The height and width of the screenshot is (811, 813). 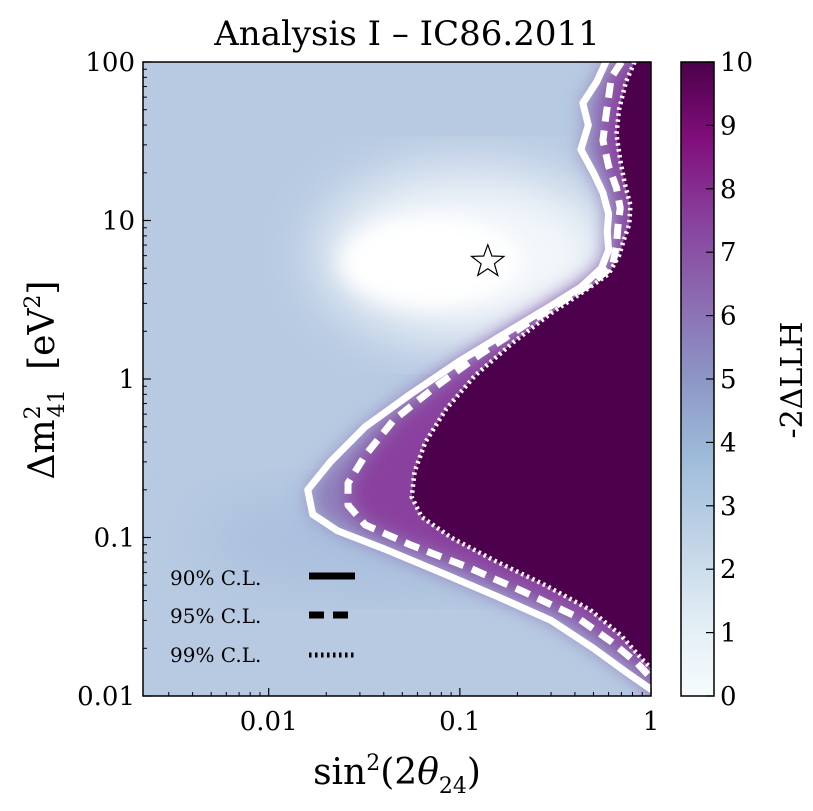 What do you see at coordinates (459, 722) in the screenshot?
I see `x-tick-label: 0.1` at bounding box center [459, 722].